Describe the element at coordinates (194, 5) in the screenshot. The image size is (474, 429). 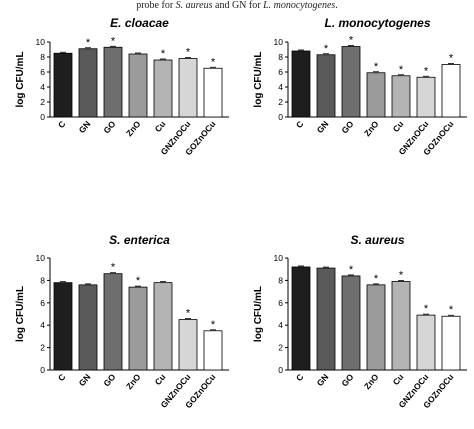
I see `caption-organism: S. aureus` at that location.